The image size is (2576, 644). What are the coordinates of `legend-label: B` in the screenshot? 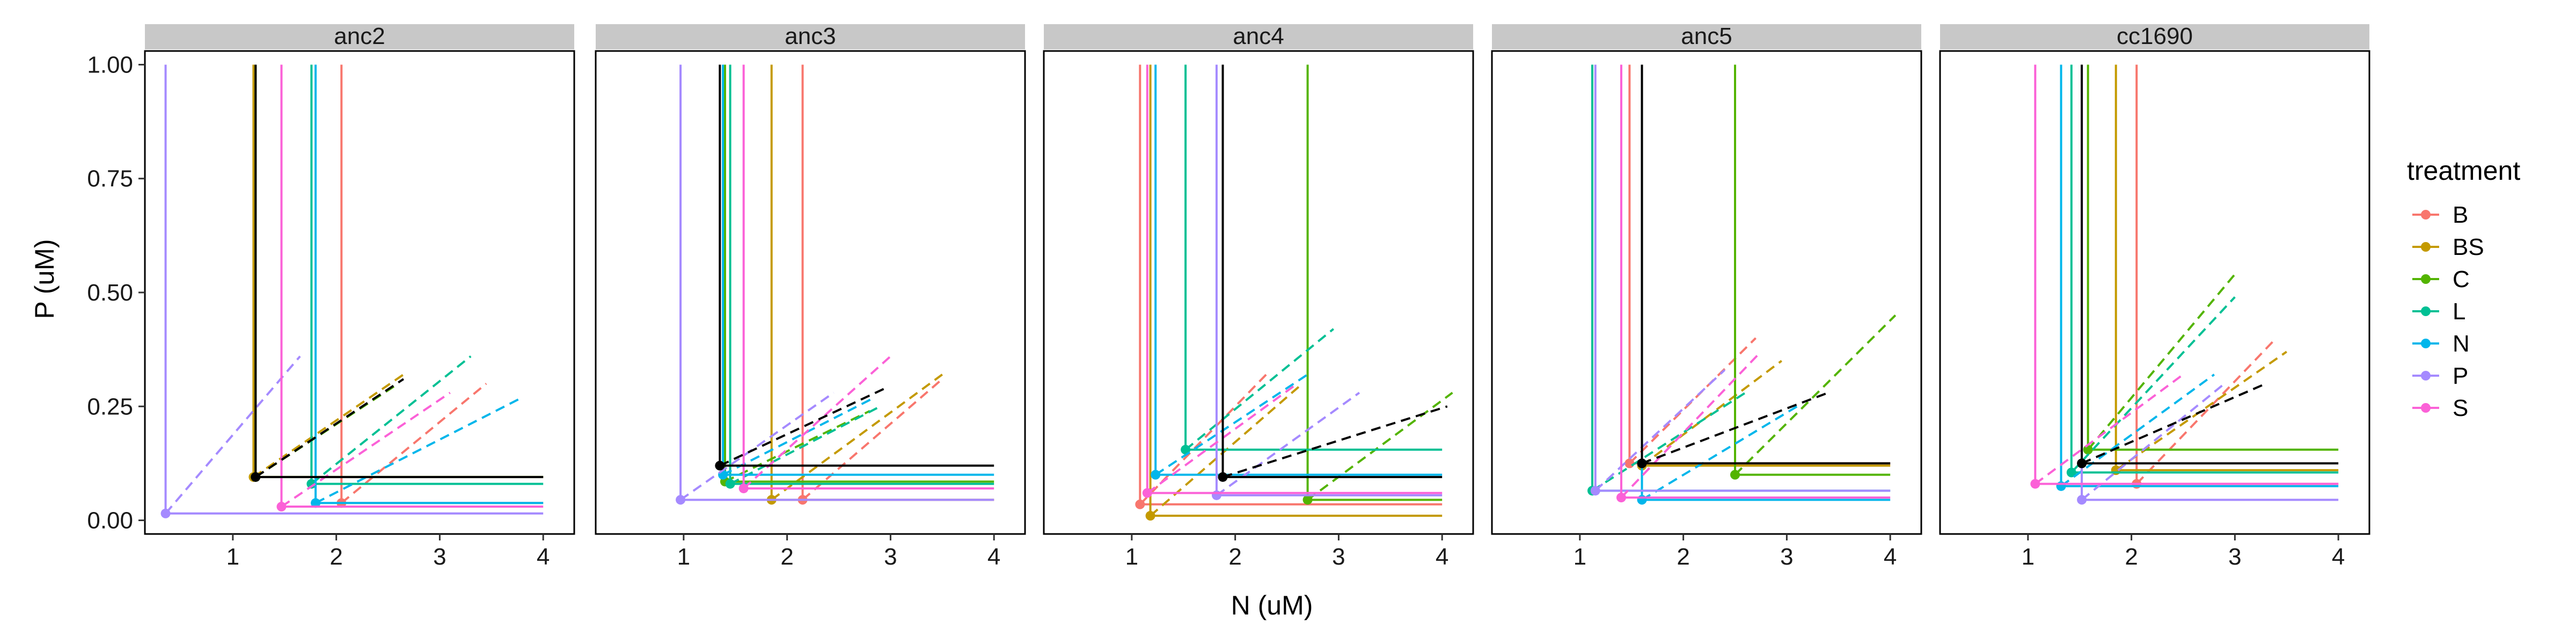 It's located at (2460, 215).